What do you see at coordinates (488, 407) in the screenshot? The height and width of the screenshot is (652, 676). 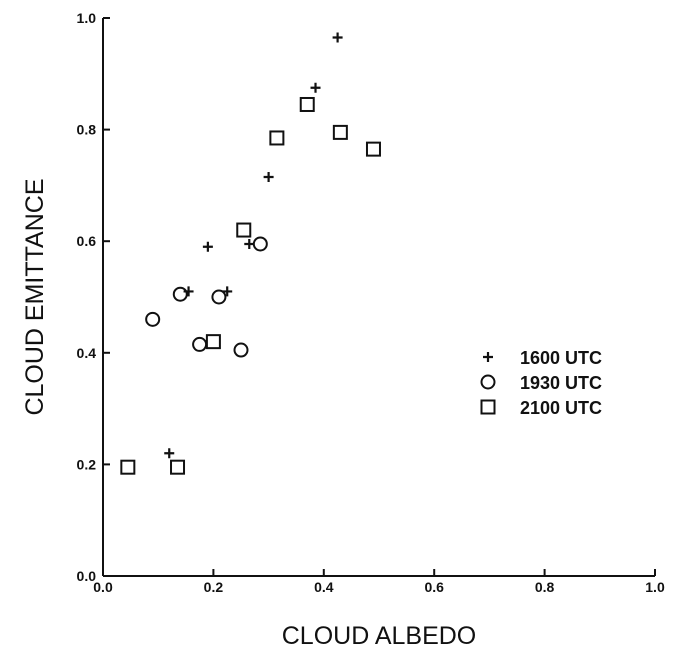 I see `legend-square-marker` at bounding box center [488, 407].